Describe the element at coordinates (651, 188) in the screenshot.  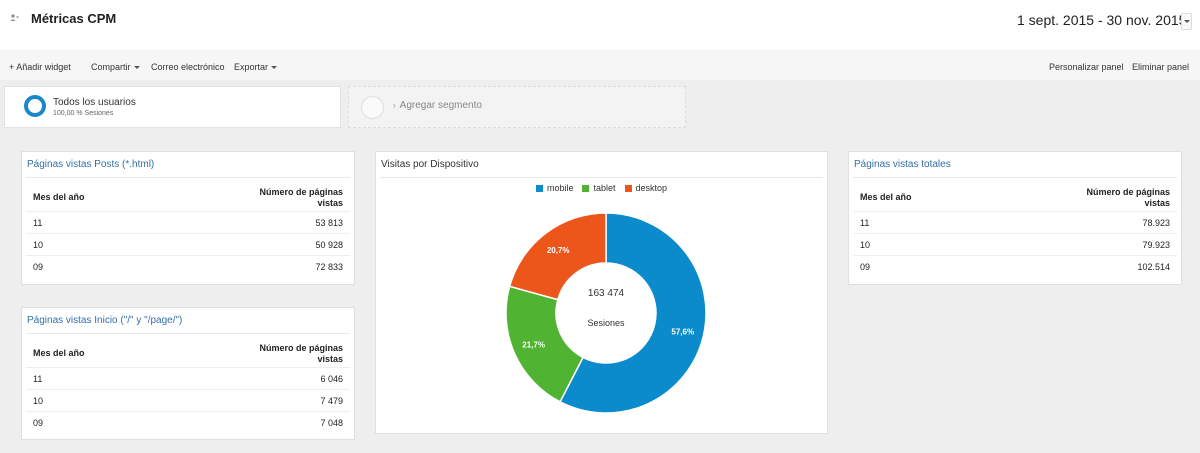
I see `legend-label: desktop` at that location.